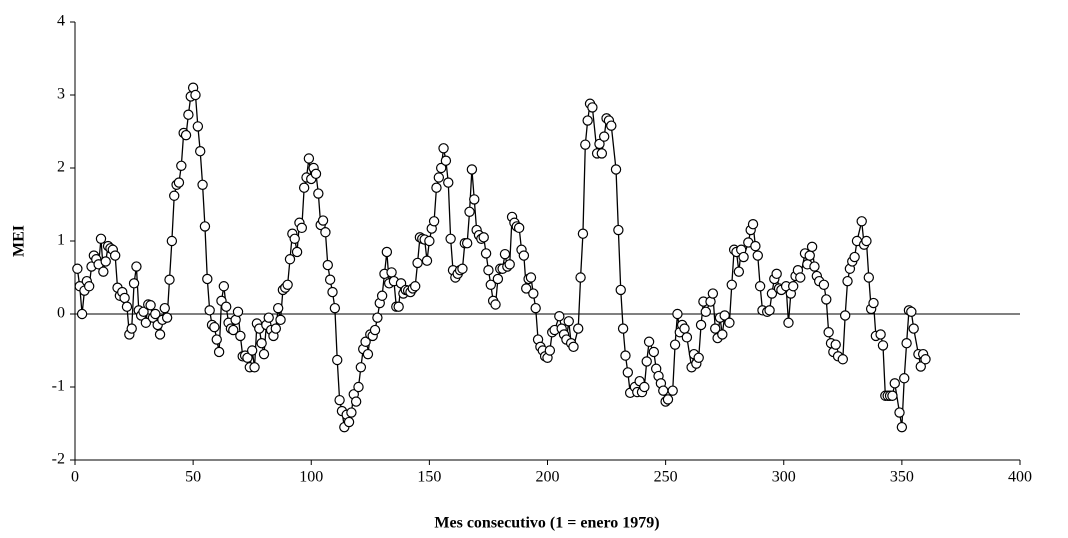 This screenshot has width=1068, height=538. What do you see at coordinates (902, 477) in the screenshot?
I see `x-tick-label: 350` at bounding box center [902, 477].